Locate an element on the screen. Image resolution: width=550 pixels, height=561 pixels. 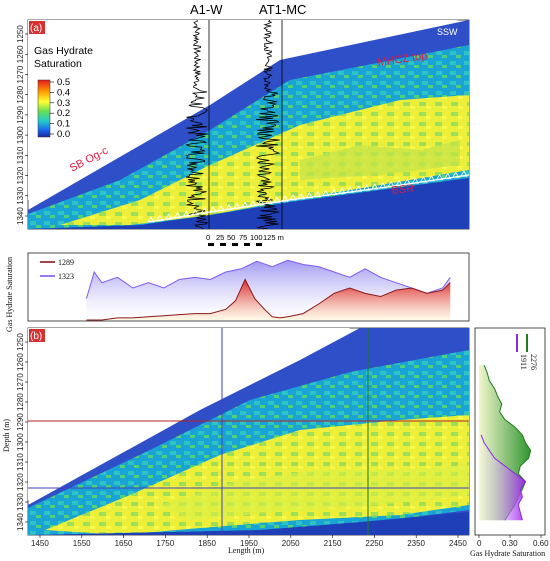
scale-bar-label: 50 is located at coordinates (231, 237).